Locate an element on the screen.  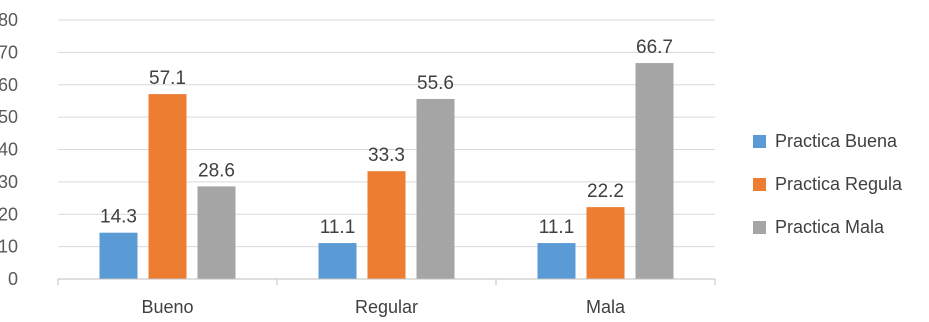
x-category-label: Regular is located at coordinates (386, 307).